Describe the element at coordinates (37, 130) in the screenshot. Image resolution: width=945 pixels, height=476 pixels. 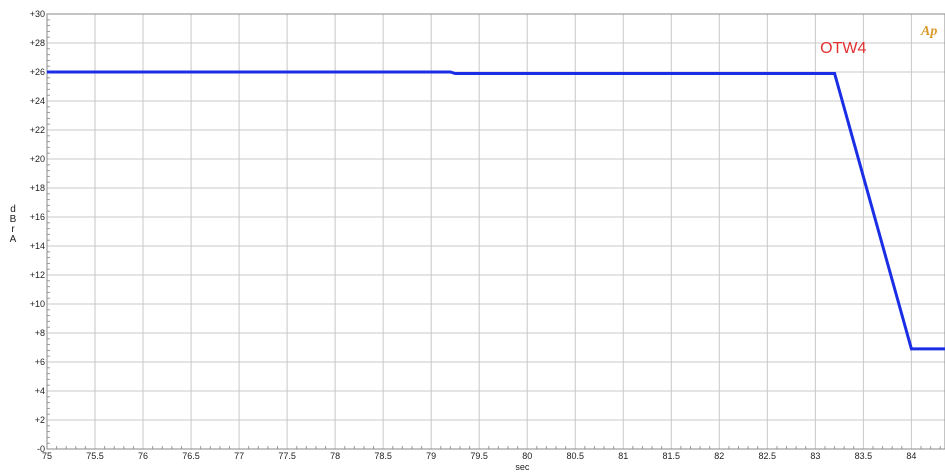
I see `y-tick-label: +22` at that location.